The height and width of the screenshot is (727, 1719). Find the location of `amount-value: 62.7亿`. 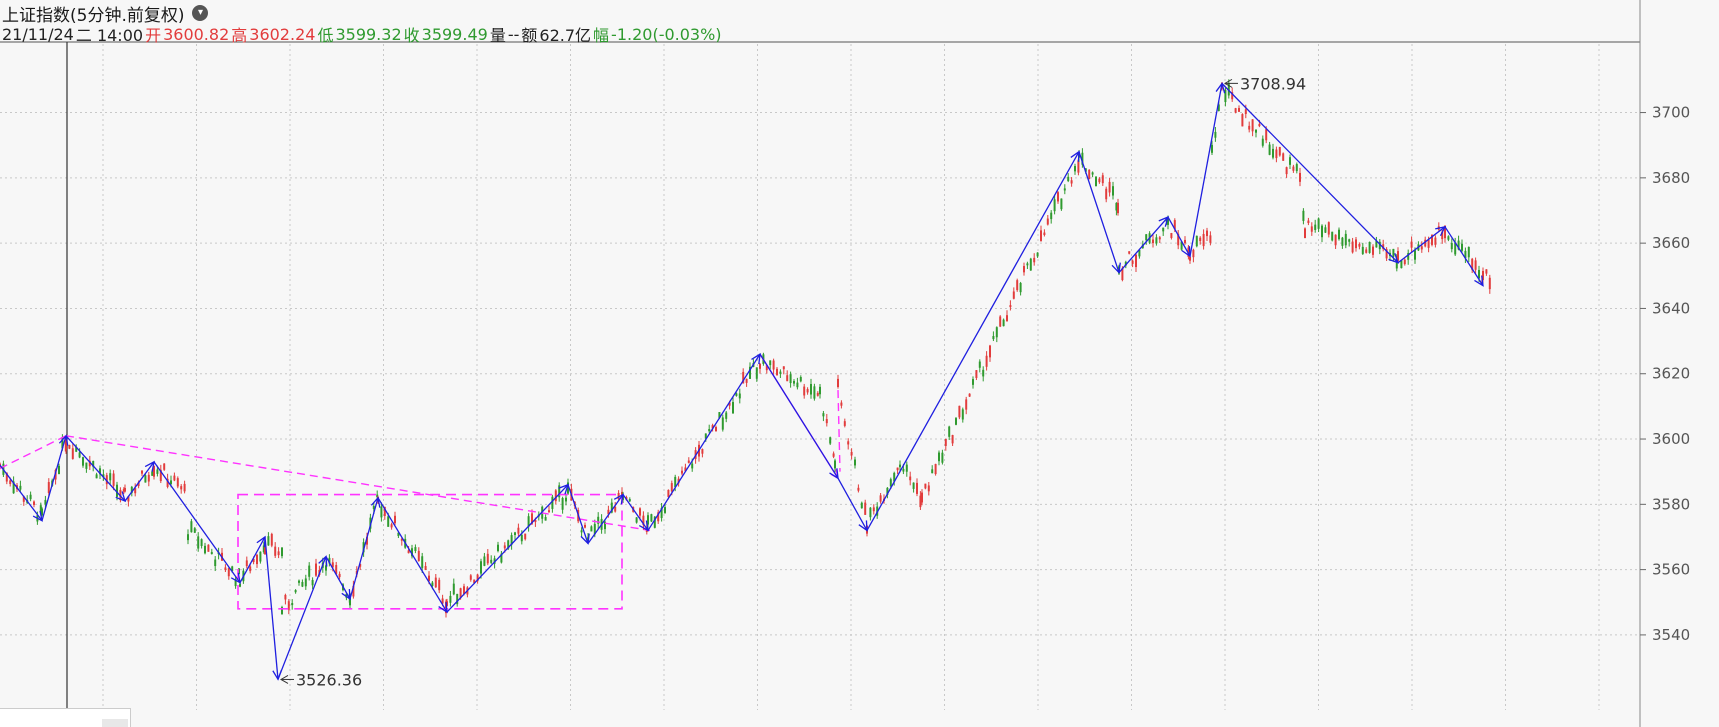

amount-value: 62.7亿 is located at coordinates (565, 35).